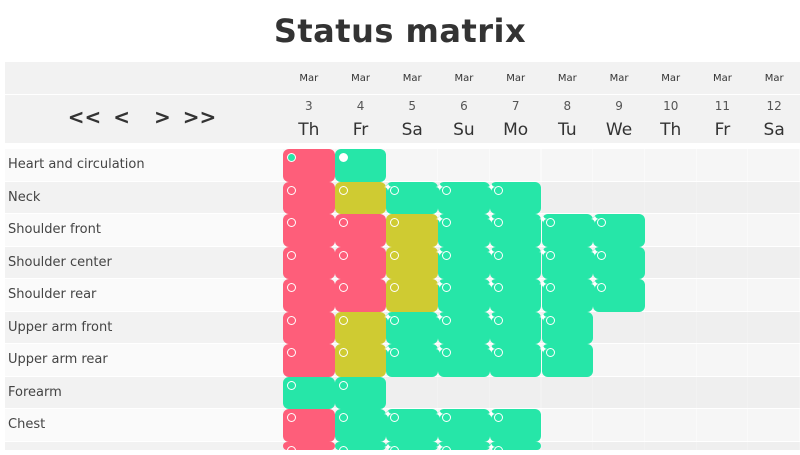 This screenshot has height=455, width=800. What do you see at coordinates (619, 130) in the screenshot?
I see `header-weekday: We` at bounding box center [619, 130].